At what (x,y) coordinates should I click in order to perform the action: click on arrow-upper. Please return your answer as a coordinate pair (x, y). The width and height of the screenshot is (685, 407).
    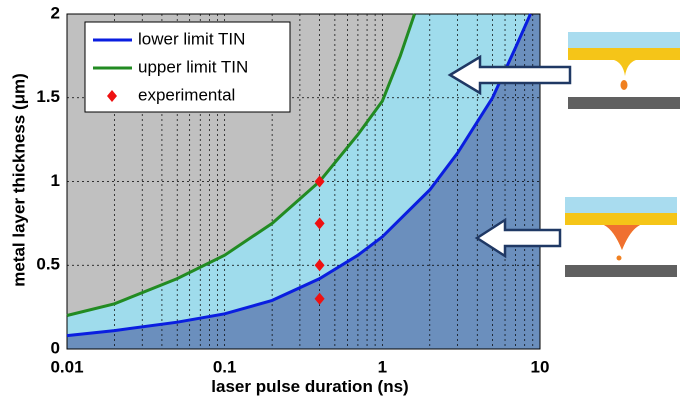
    Looking at the image, I should click on (509, 75).